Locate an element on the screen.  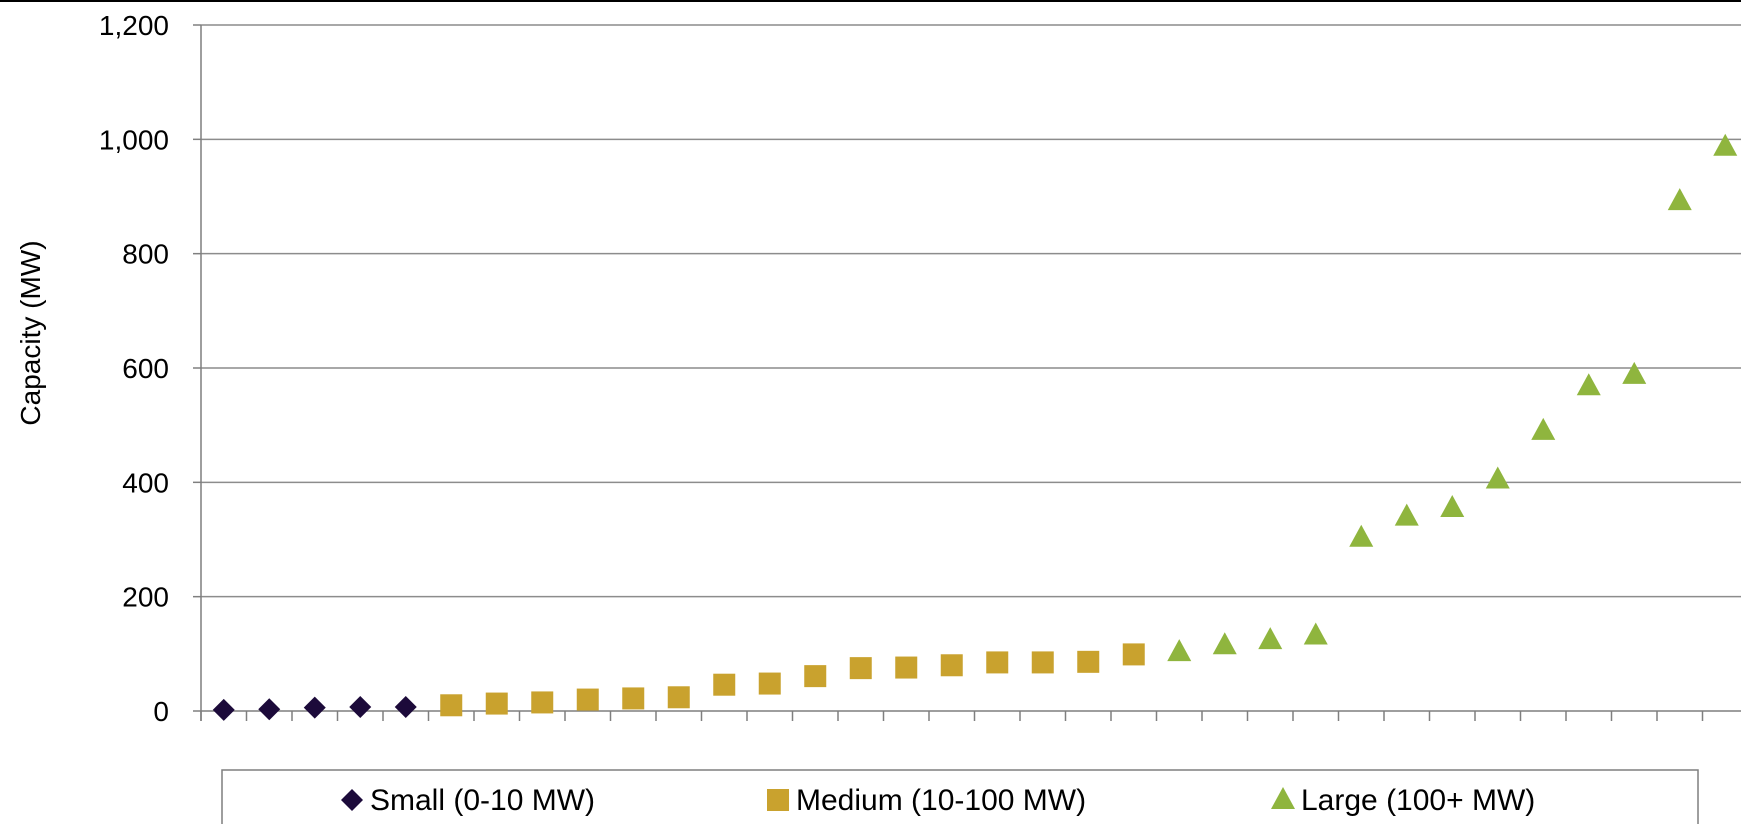
legend-label: Small (0-10 MW) is located at coordinates (482, 800).